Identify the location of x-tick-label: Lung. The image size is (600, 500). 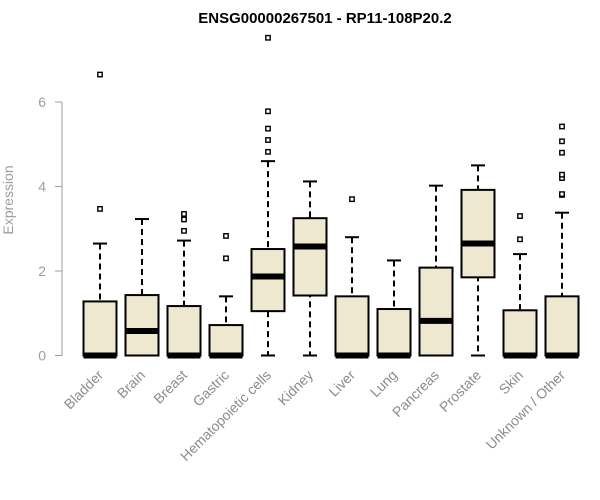
(383, 383).